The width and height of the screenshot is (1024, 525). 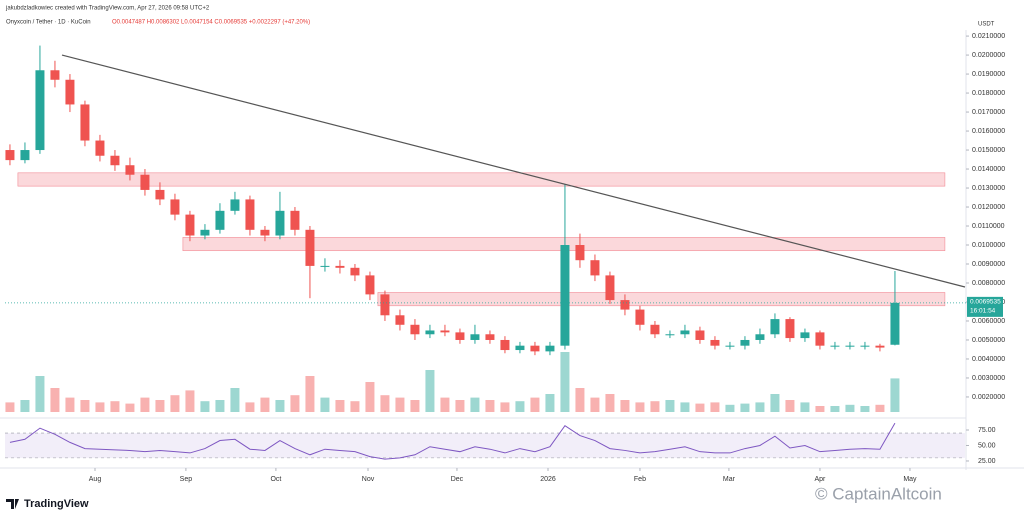 I want to click on x-tick-label: Oct, so click(x=275, y=479).